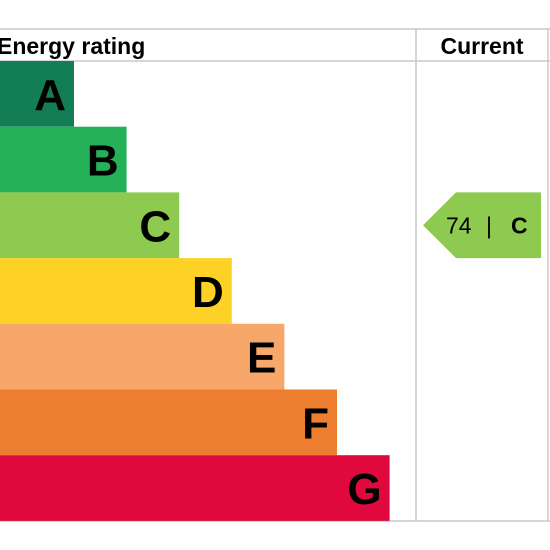 The height and width of the screenshot is (550, 550). Describe the element at coordinates (168, 422) in the screenshot. I see `rating-bar-f` at that location.